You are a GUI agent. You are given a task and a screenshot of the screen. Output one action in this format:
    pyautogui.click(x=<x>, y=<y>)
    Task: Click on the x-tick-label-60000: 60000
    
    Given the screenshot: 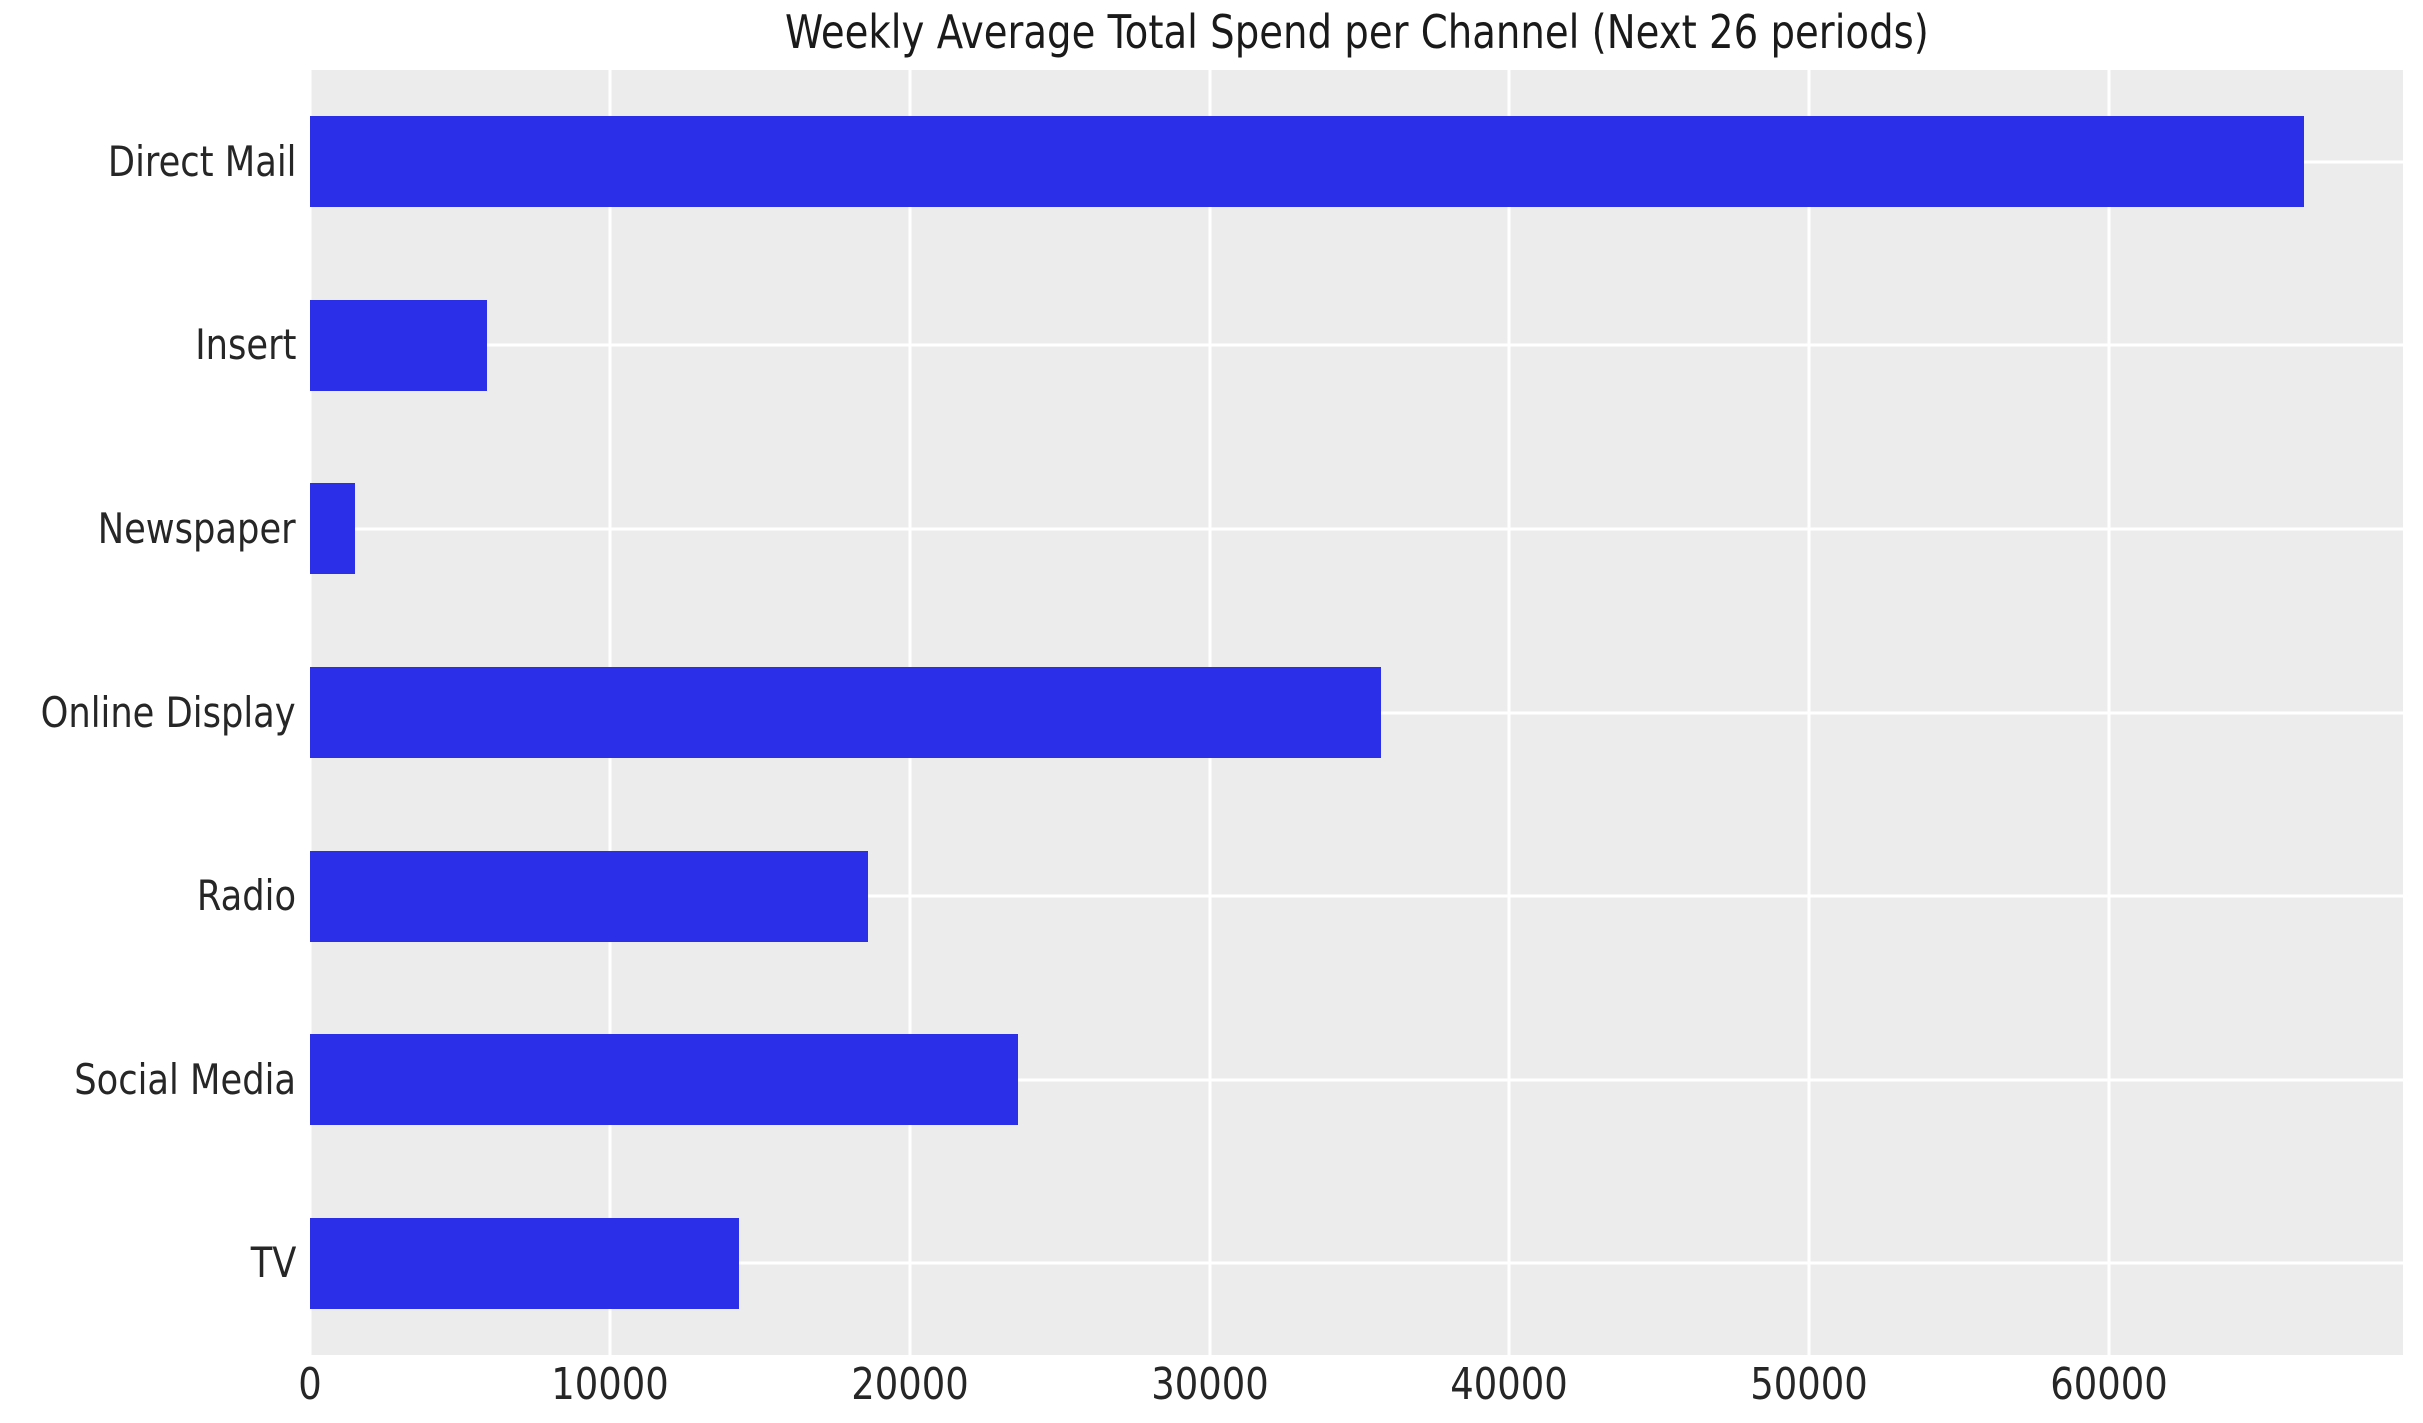 What is the action you would take?
    pyautogui.click(x=2109, y=1385)
    